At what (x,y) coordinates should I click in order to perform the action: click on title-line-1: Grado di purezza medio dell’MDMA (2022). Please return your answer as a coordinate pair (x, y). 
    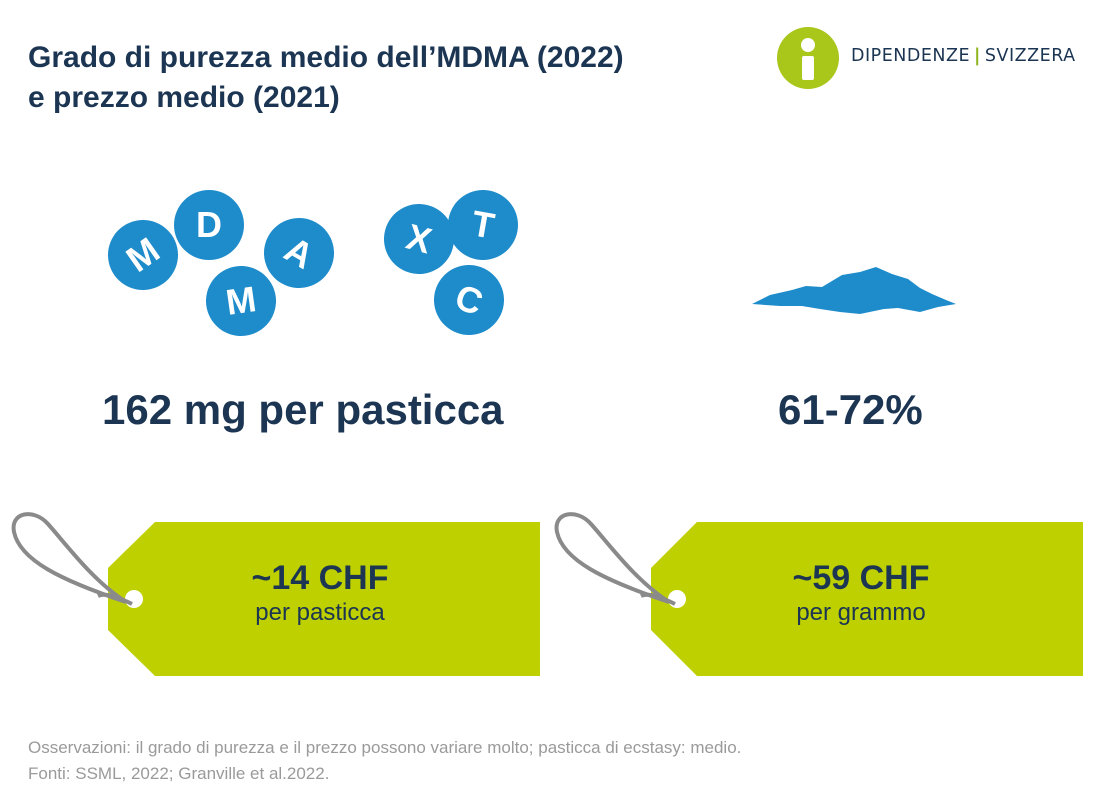
    Looking at the image, I should click on (326, 57).